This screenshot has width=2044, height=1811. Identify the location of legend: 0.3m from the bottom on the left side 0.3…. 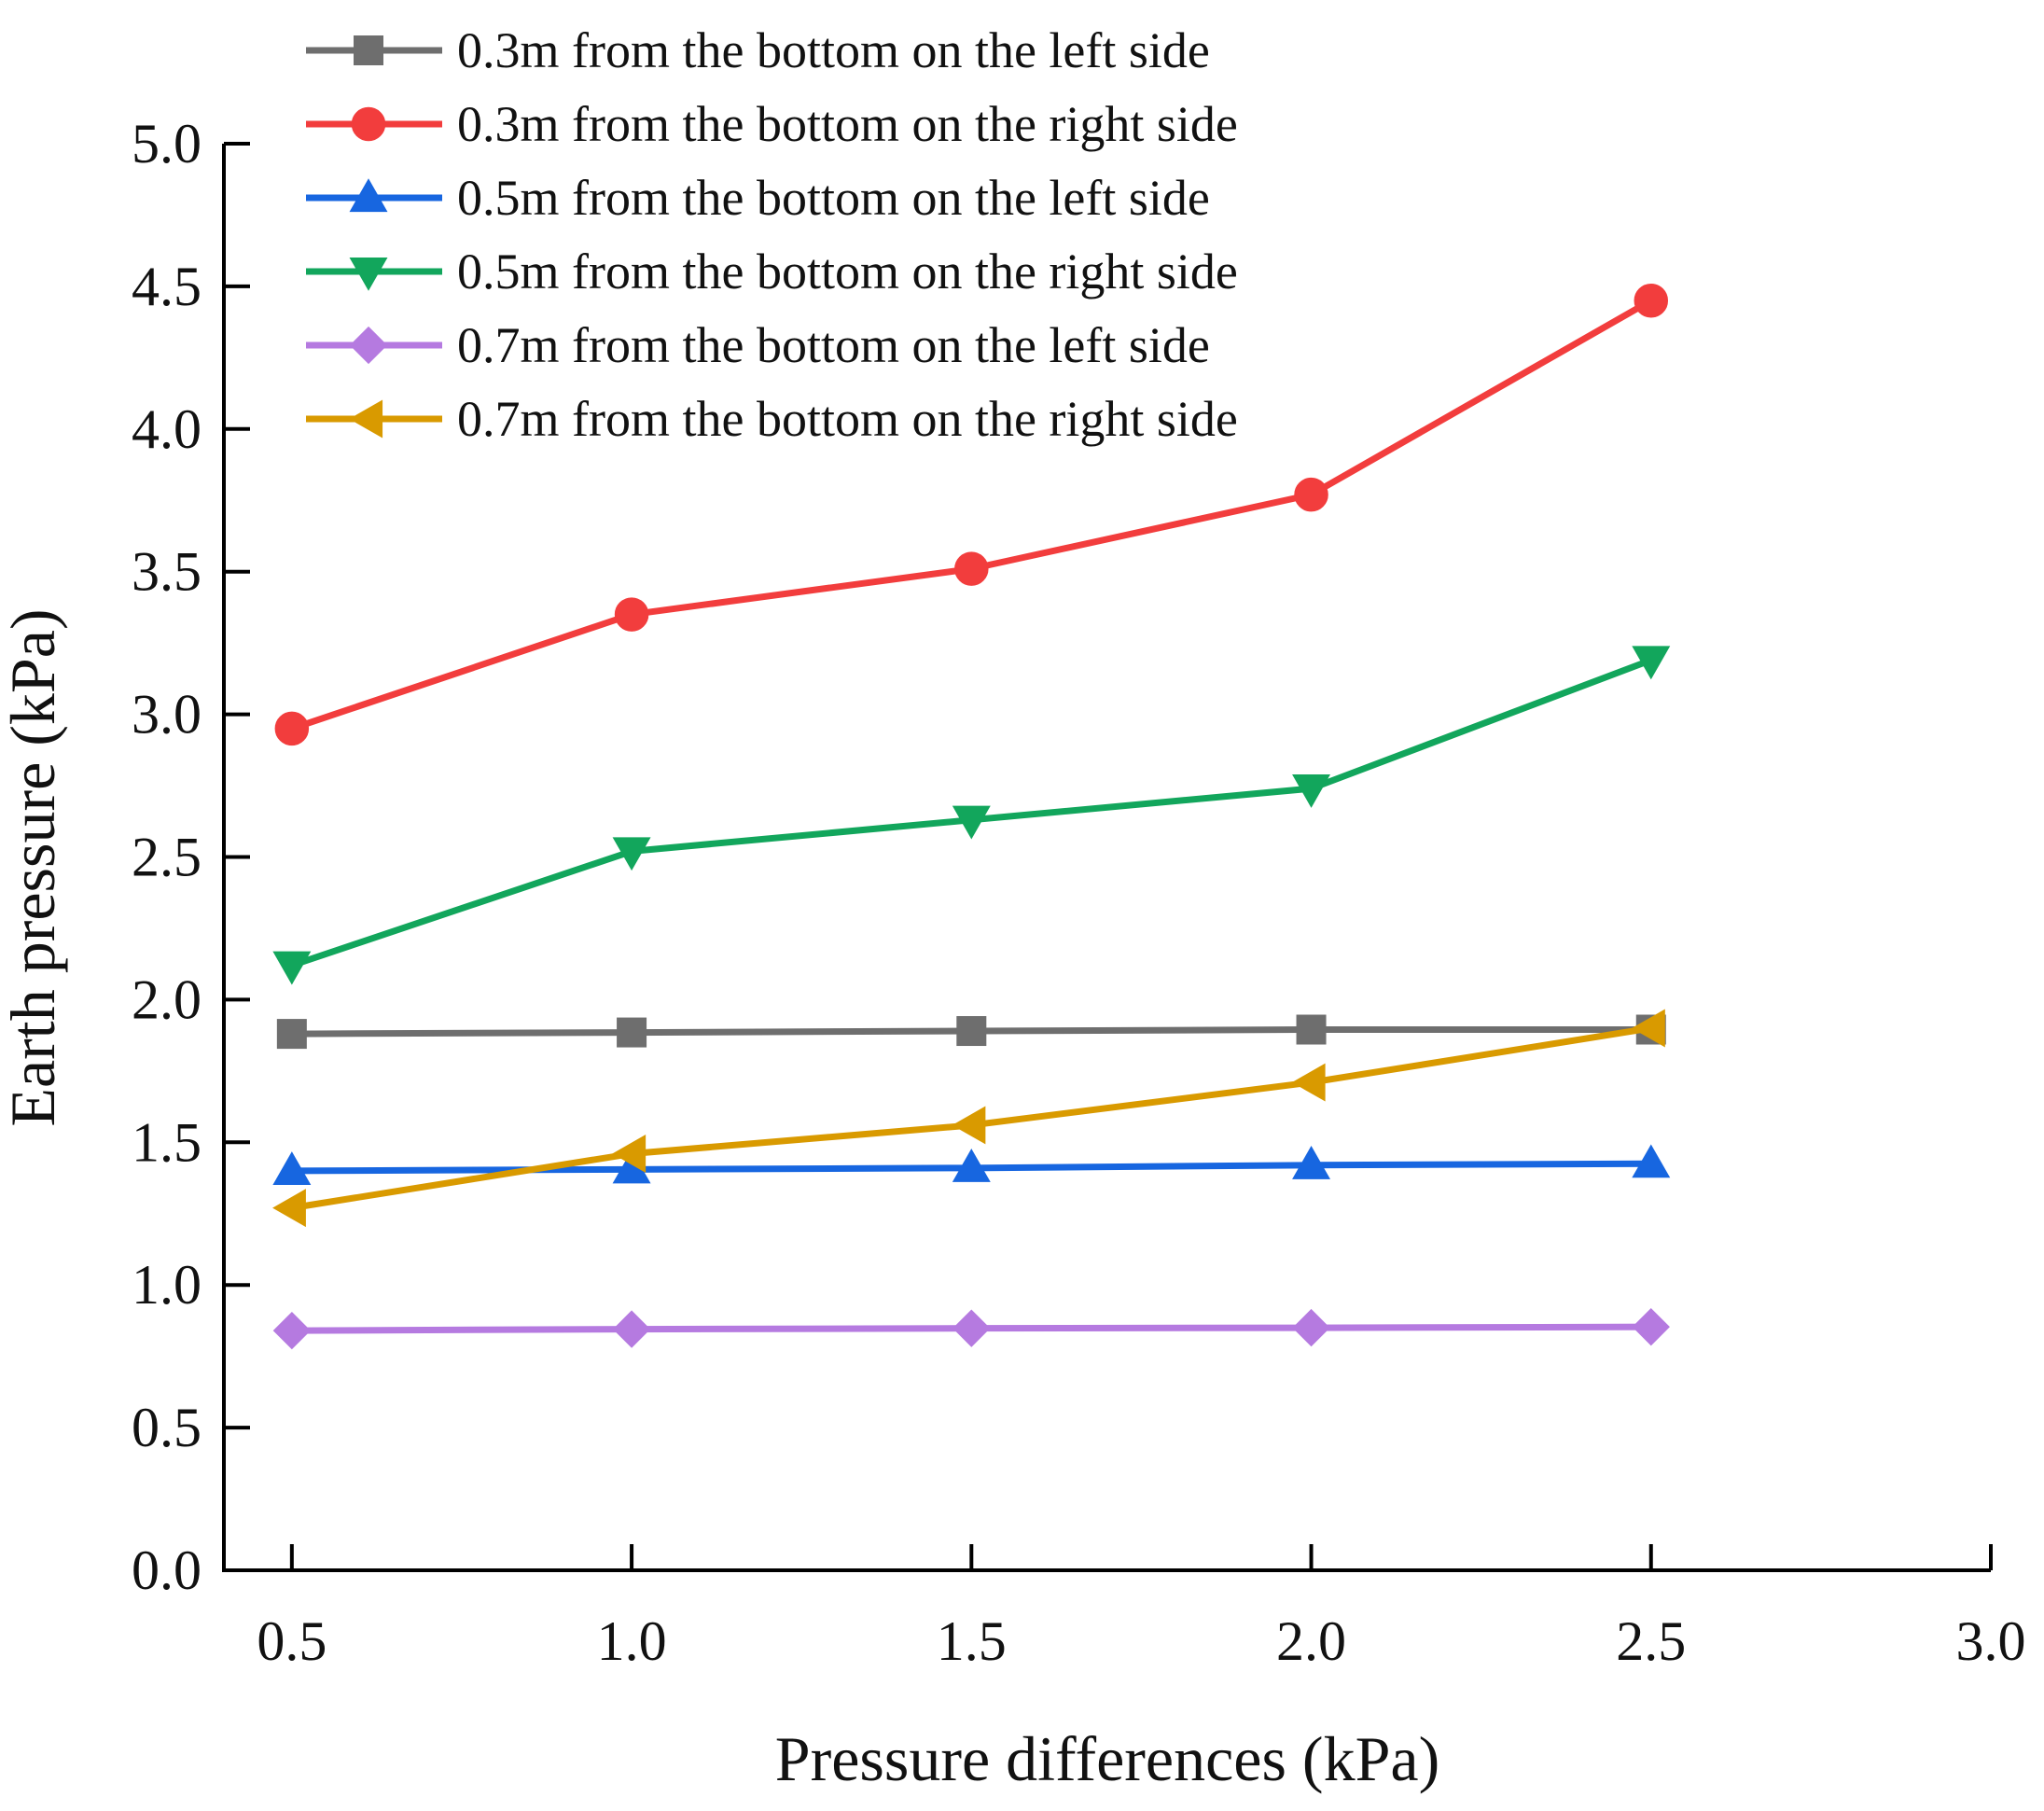
(772, 234).